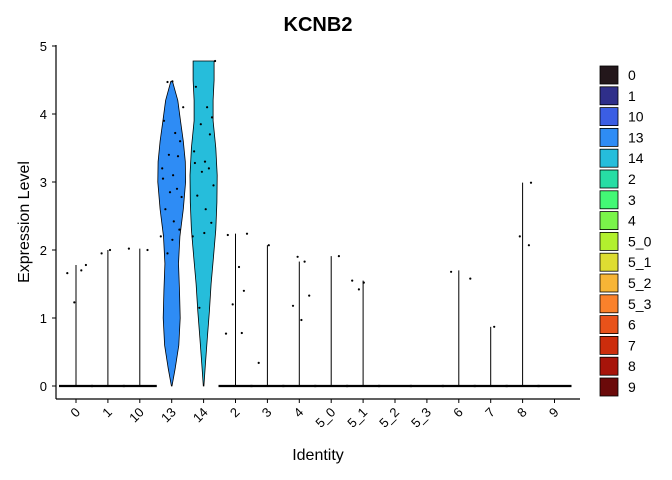  Describe the element at coordinates (43, 318) in the screenshot. I see `y-tick-label: 1` at that location.